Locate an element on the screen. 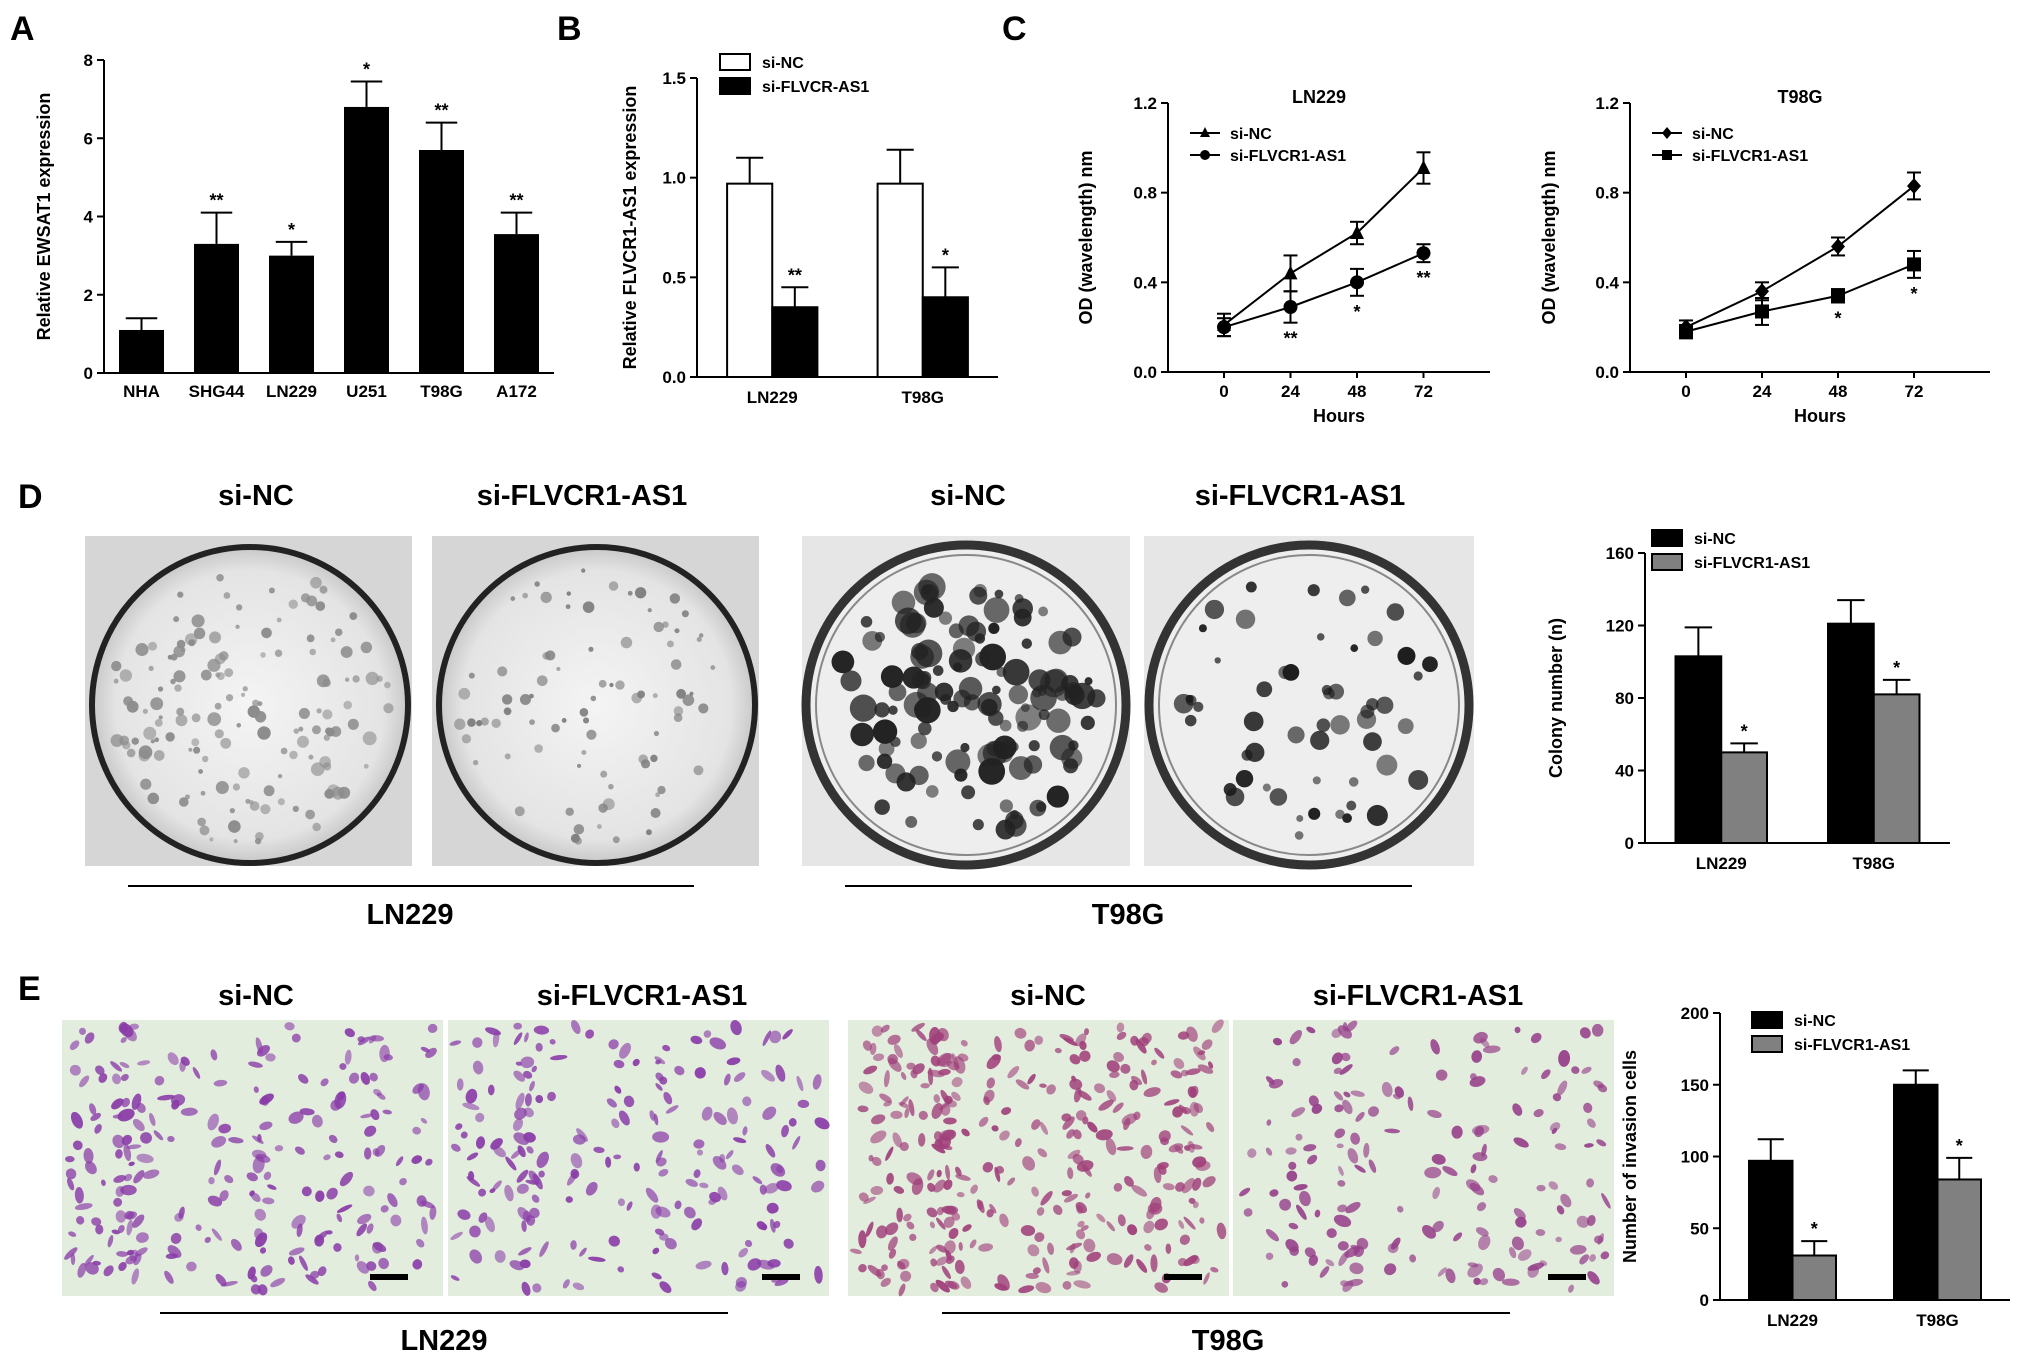  d-cell-line-t98g: T98G is located at coordinates (1128, 915).